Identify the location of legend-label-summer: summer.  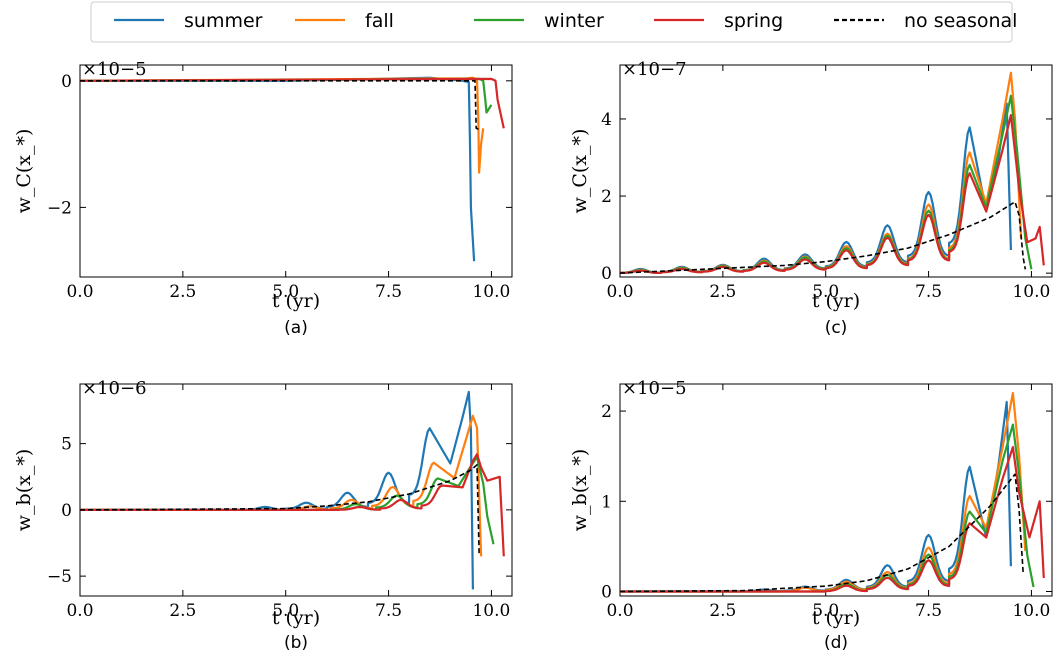
(223, 21).